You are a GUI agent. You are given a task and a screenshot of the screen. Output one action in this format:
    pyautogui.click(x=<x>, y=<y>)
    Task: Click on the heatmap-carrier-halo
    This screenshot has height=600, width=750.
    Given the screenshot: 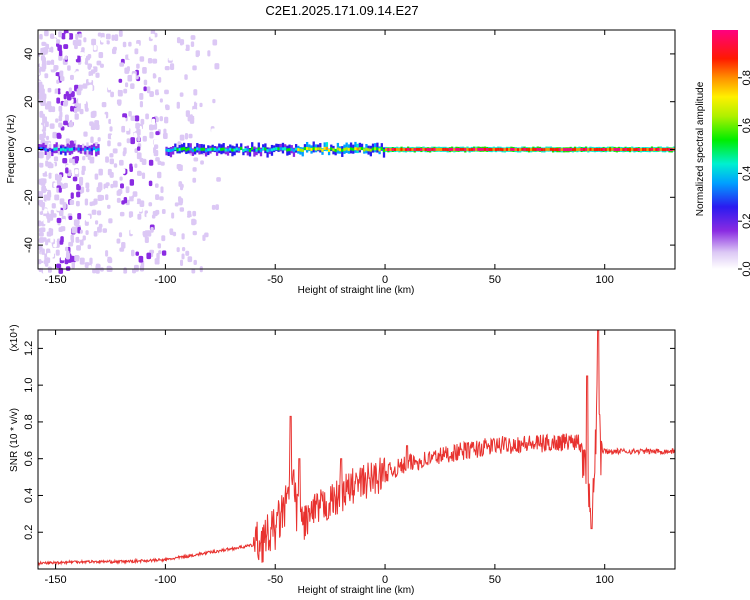 What is the action you would take?
    pyautogui.click(x=52, y=152)
    